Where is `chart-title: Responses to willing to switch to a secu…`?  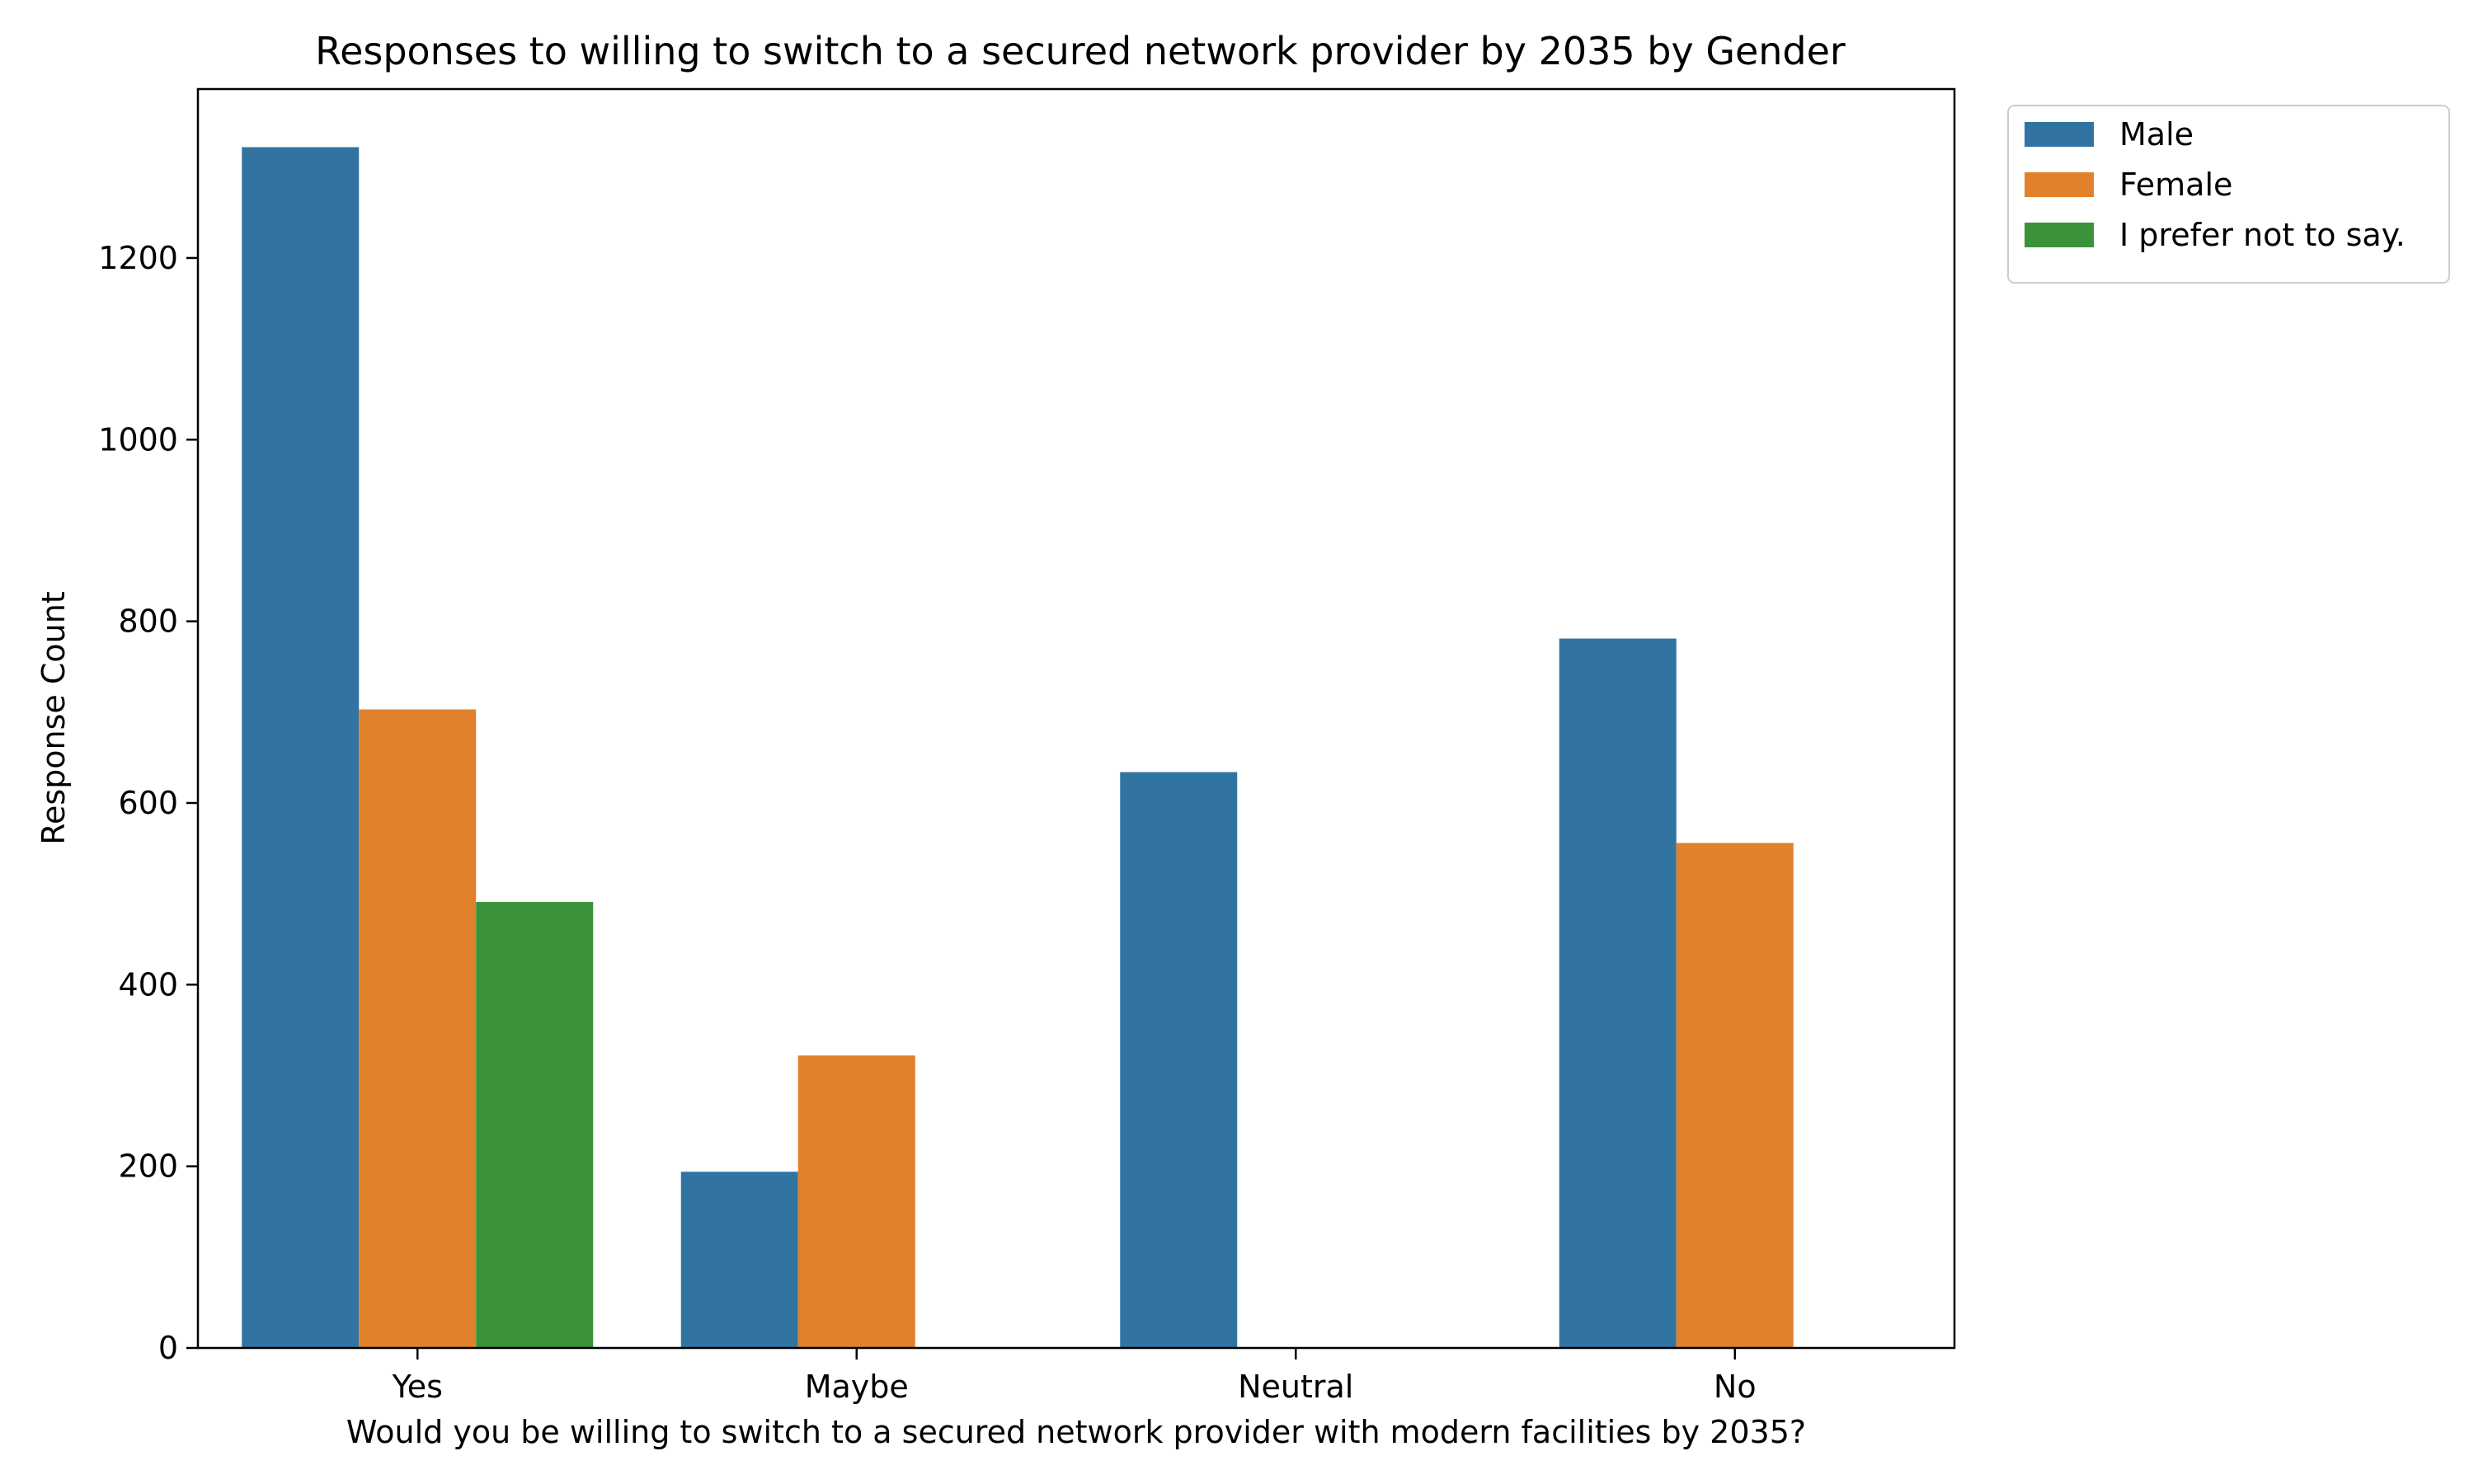 chart-title: Responses to willing to switch to a secu… is located at coordinates (1080, 51).